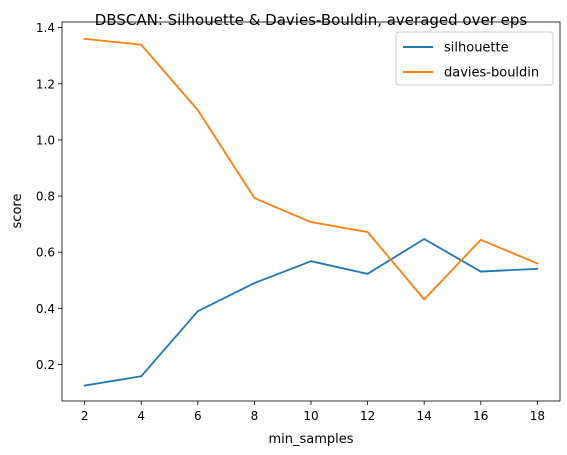 The width and height of the screenshot is (567, 455). Describe the element at coordinates (476, 48) in the screenshot. I see `legend-label-silhouette: silhouette` at that location.